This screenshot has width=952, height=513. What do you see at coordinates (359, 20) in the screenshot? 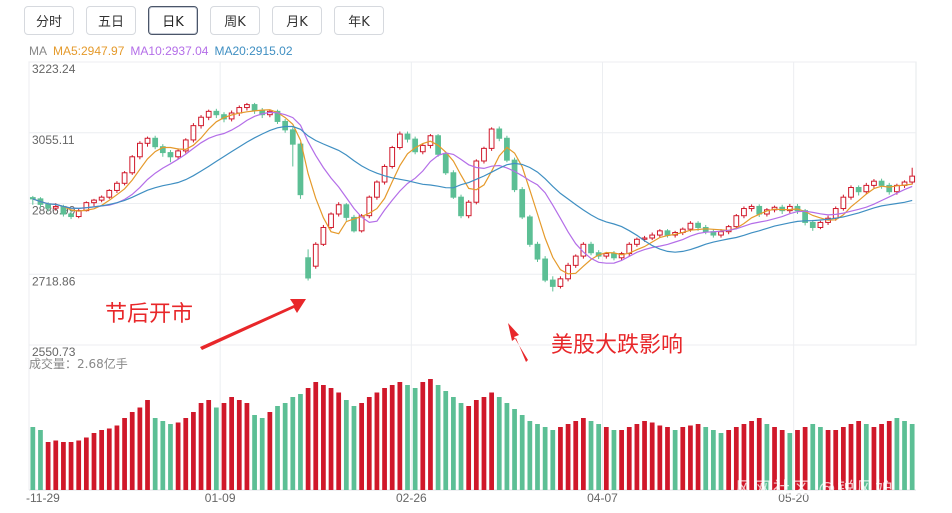
I see `tab-yearly-k: 年K` at bounding box center [359, 20].